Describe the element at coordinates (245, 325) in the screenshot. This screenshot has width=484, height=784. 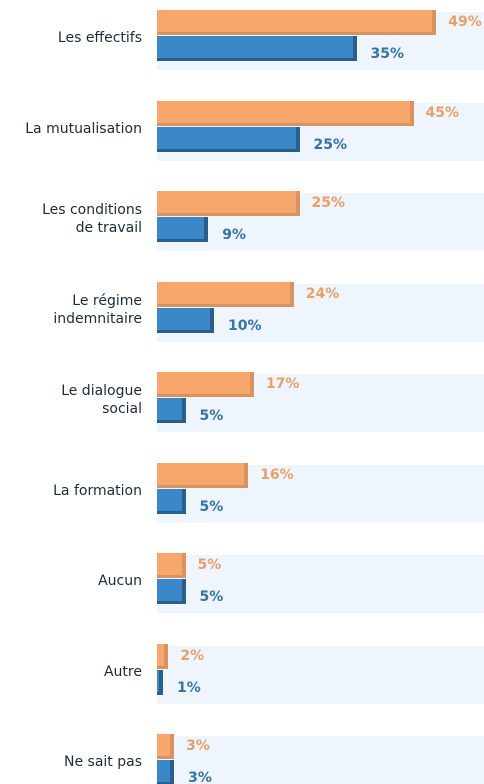
I see `value-label: 10%` at that location.